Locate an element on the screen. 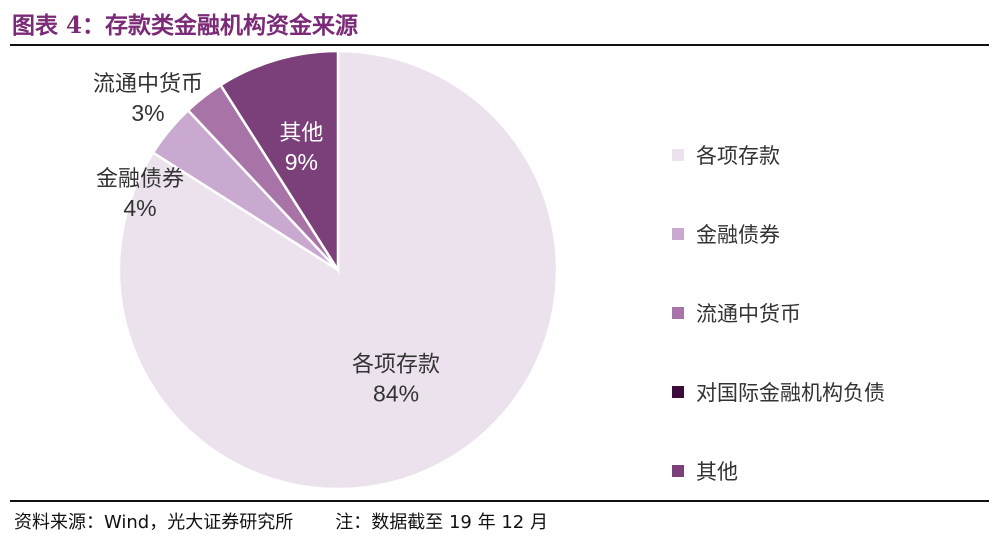  footer: 资料来源：Wind，光大证券研究所 注：数据截至 19 年 12 月 is located at coordinates (281, 521).